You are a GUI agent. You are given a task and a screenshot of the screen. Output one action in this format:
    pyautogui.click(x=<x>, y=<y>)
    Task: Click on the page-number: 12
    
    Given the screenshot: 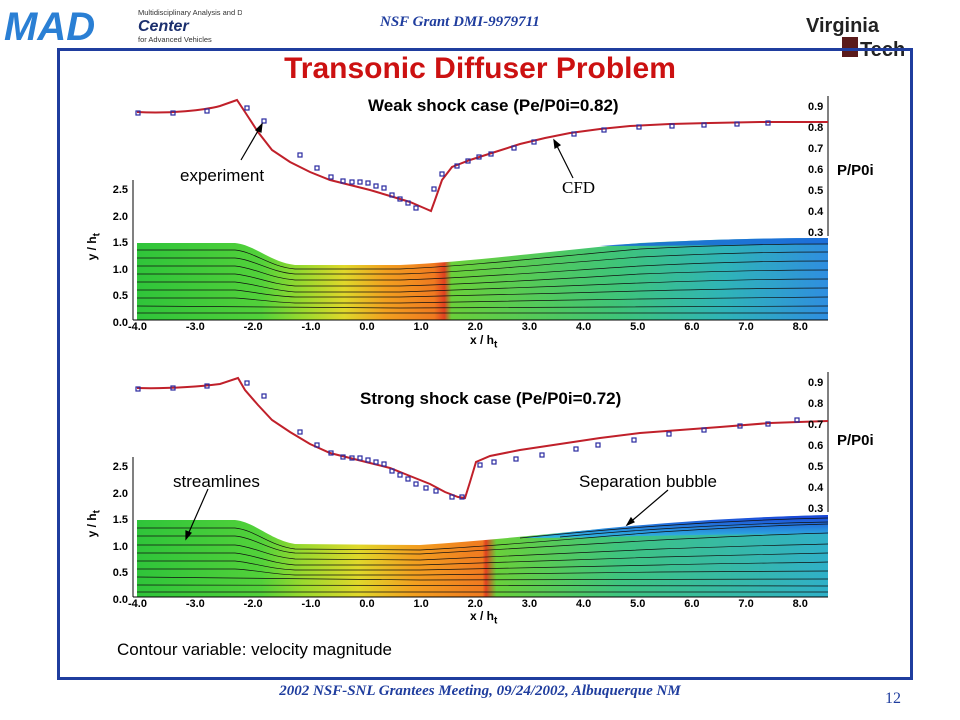 What is the action you would take?
    pyautogui.click(x=893, y=698)
    